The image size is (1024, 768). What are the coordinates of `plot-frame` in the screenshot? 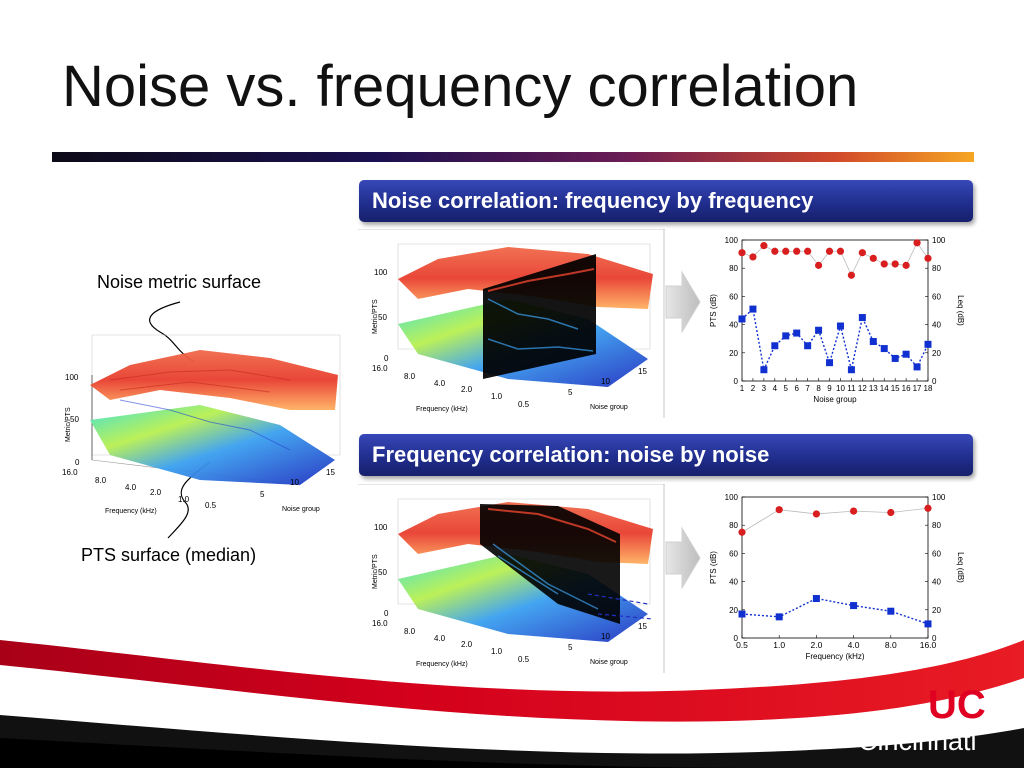 It's located at (835, 567).